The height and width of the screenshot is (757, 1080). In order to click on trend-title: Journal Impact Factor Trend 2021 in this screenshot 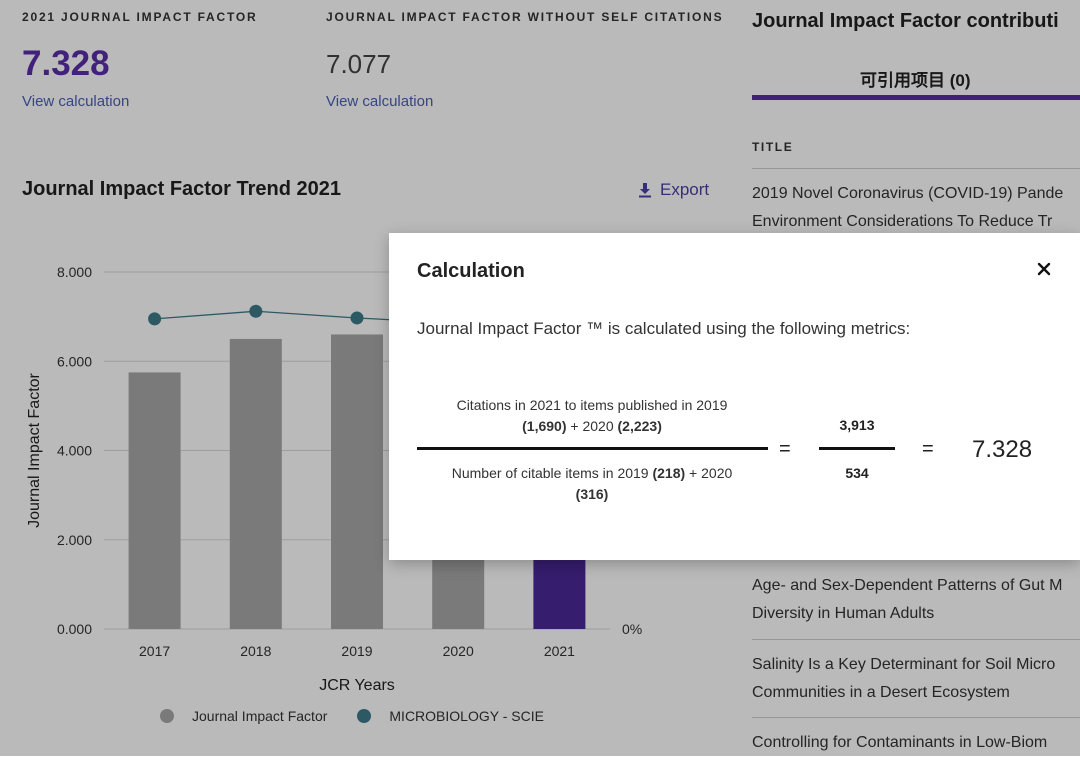, I will do `click(181, 189)`.